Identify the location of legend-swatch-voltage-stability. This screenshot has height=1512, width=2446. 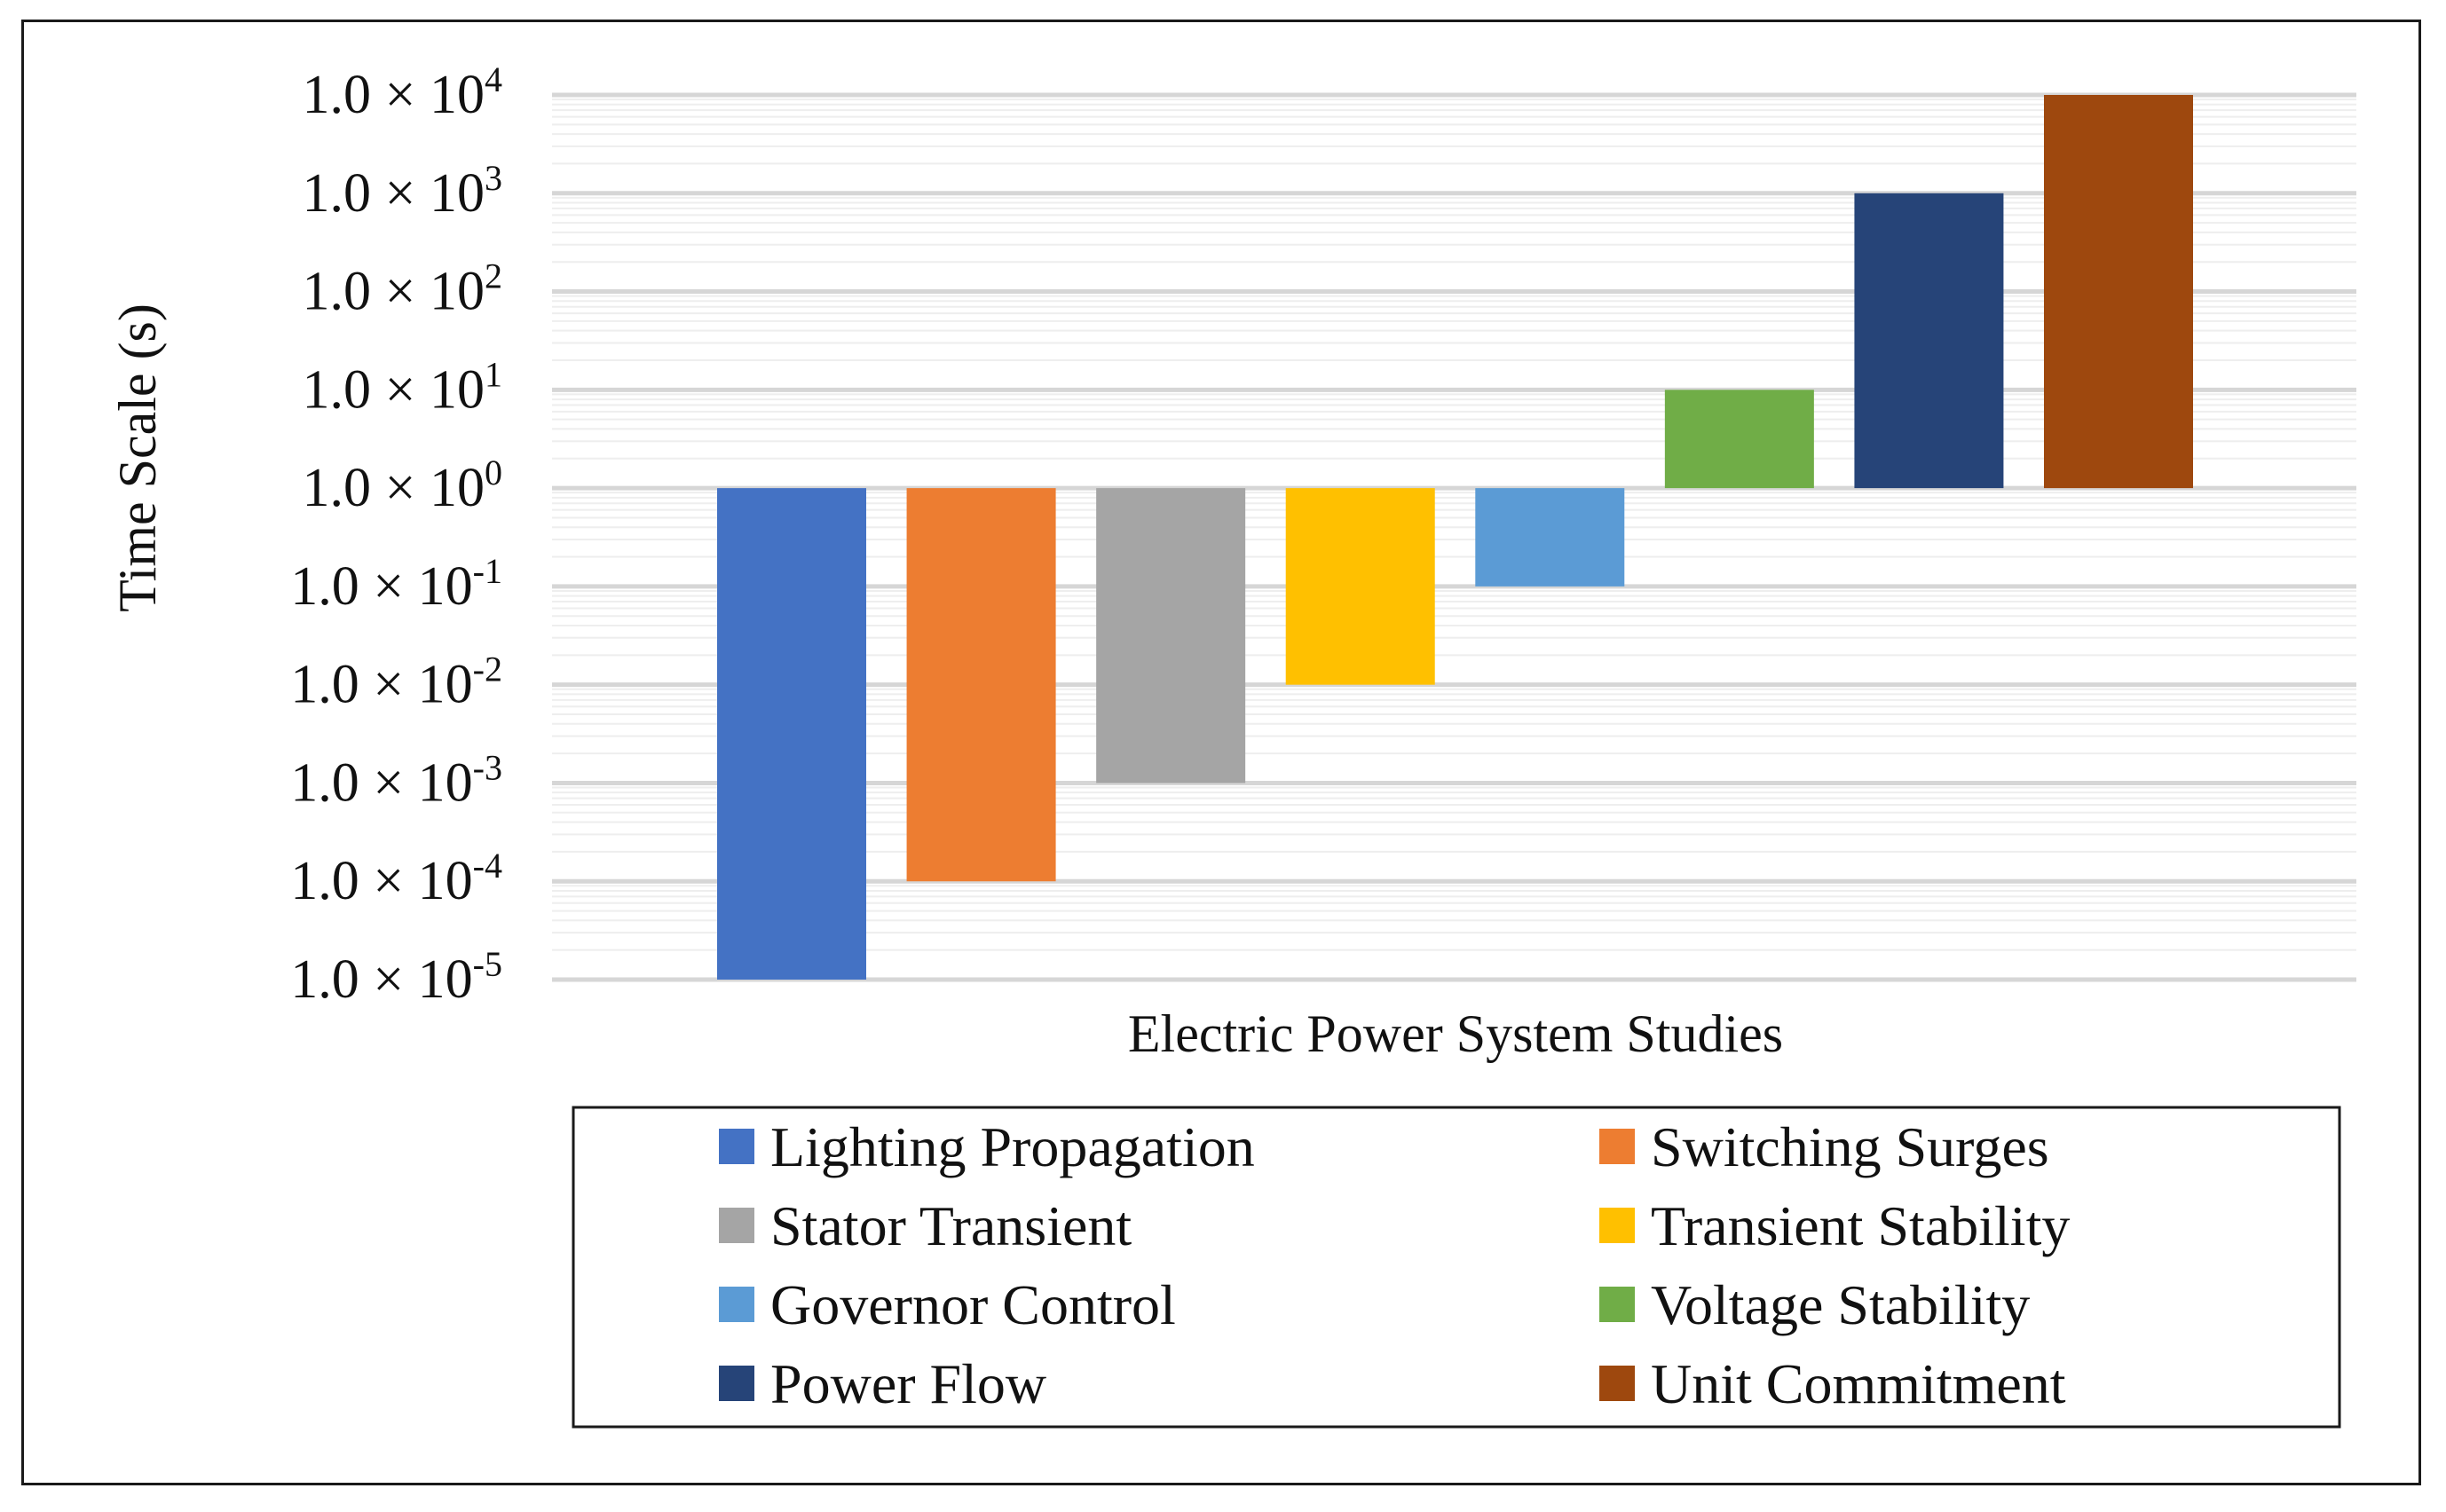
(1617, 1305).